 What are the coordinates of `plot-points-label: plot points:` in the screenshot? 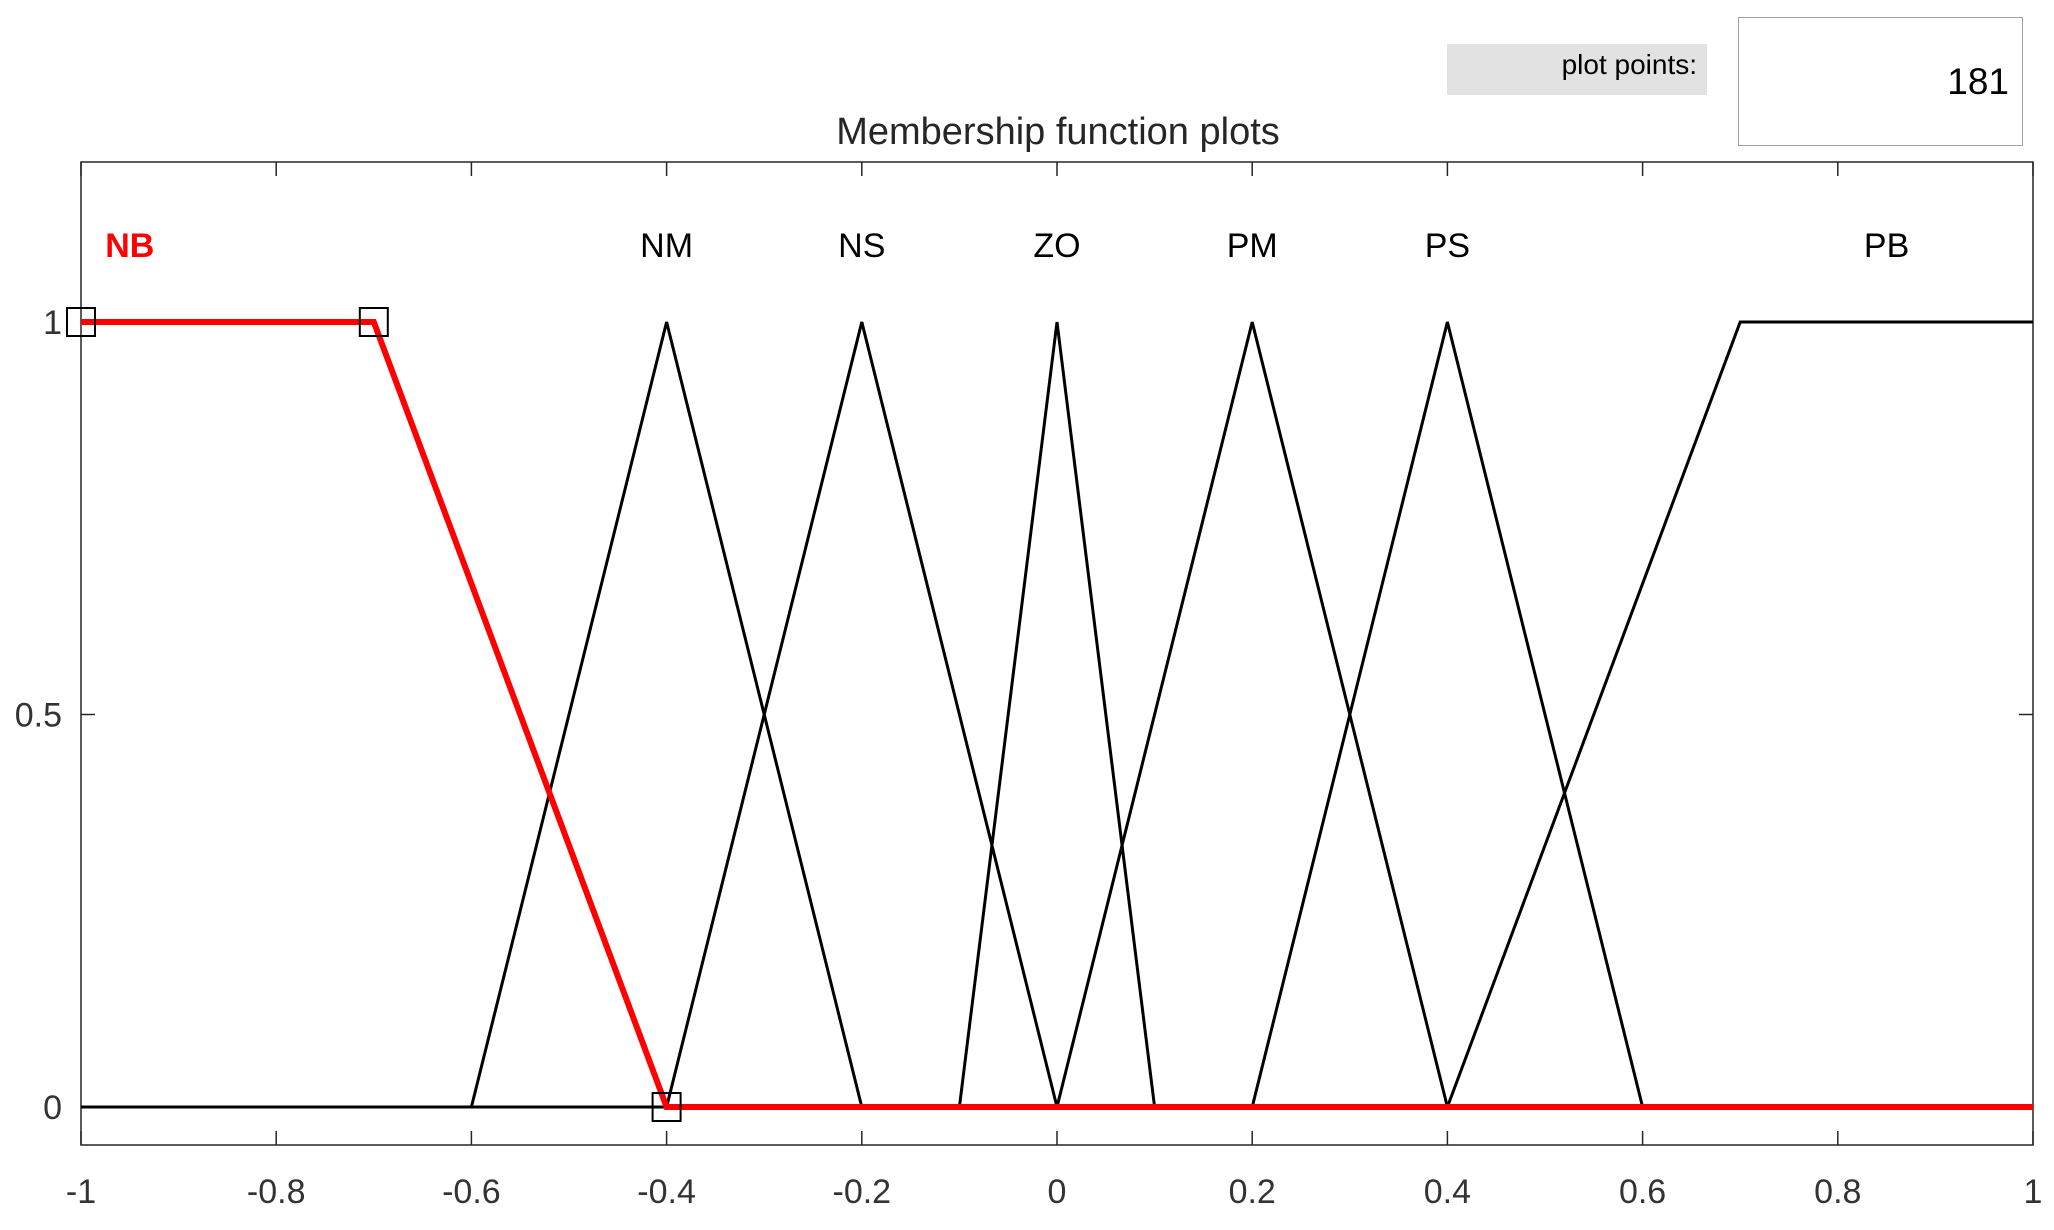 It's located at (1577, 69).